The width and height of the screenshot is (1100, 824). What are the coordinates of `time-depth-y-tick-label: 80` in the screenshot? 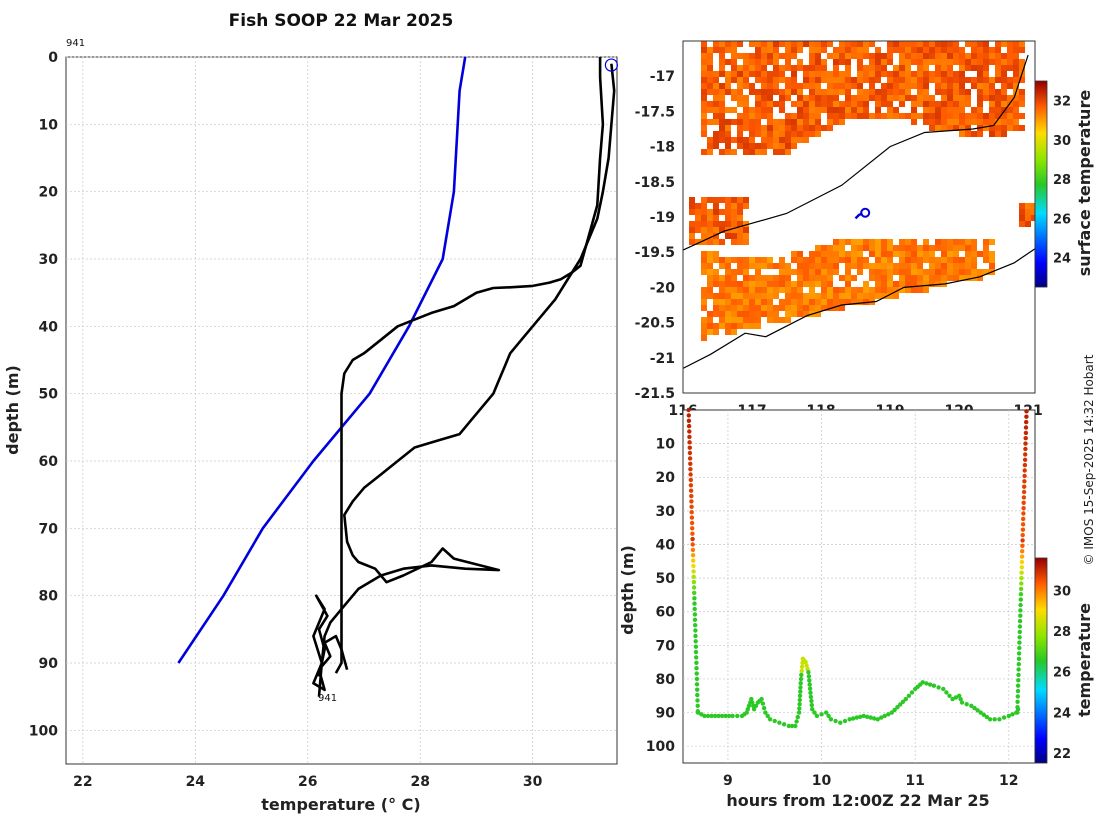 It's located at (666, 680).